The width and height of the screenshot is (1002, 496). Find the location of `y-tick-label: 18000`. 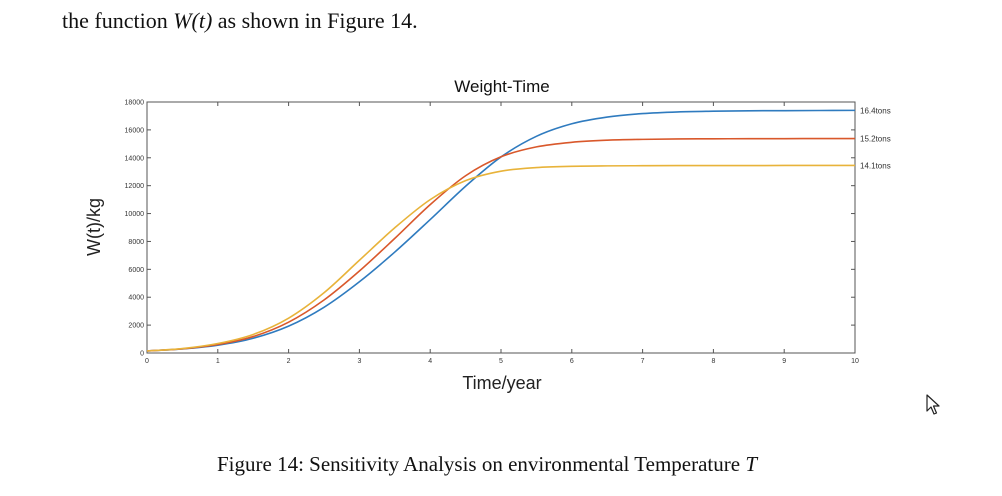

y-tick-label: 18000 is located at coordinates (135, 103).